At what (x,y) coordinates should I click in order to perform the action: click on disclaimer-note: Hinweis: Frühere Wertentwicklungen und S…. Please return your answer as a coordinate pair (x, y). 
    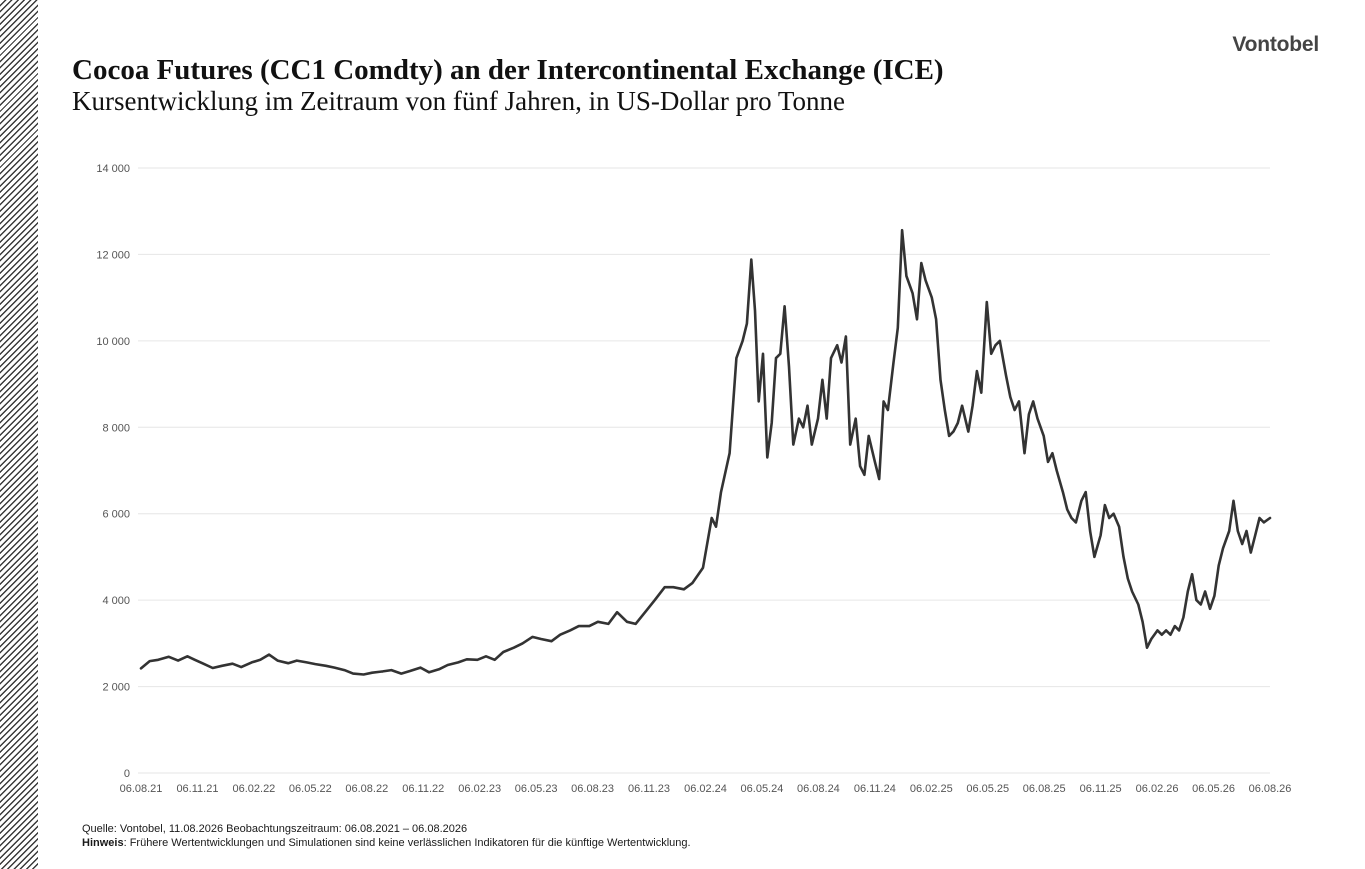
    Looking at the image, I should click on (386, 843).